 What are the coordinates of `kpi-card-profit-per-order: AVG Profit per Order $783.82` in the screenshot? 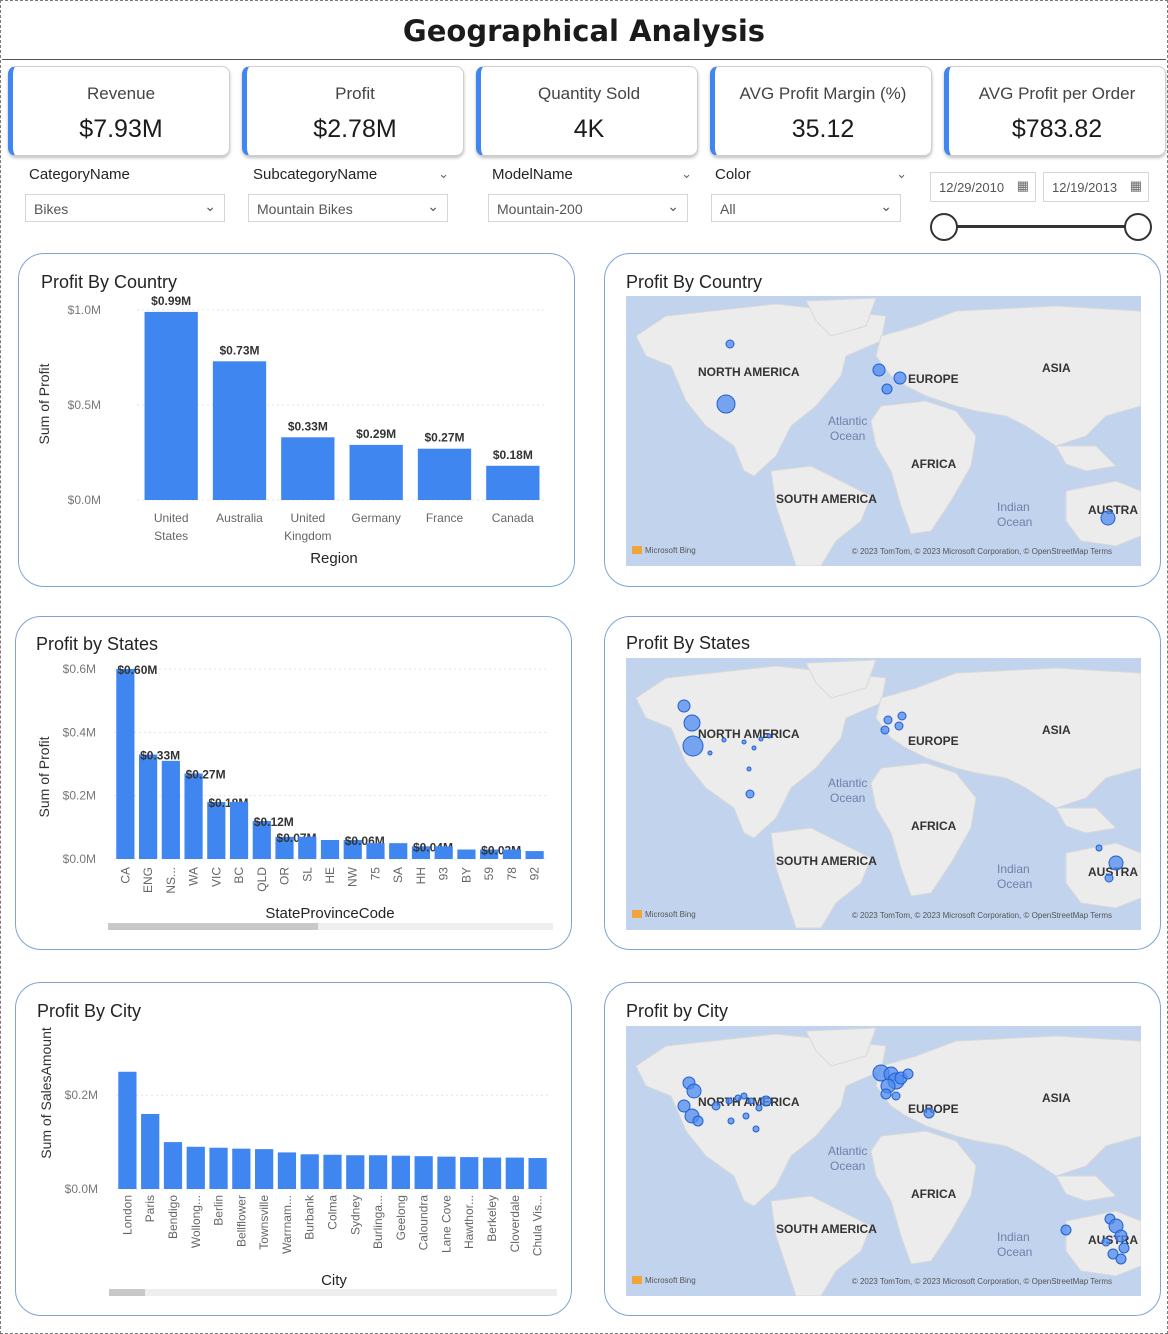 It's located at (1055, 111).